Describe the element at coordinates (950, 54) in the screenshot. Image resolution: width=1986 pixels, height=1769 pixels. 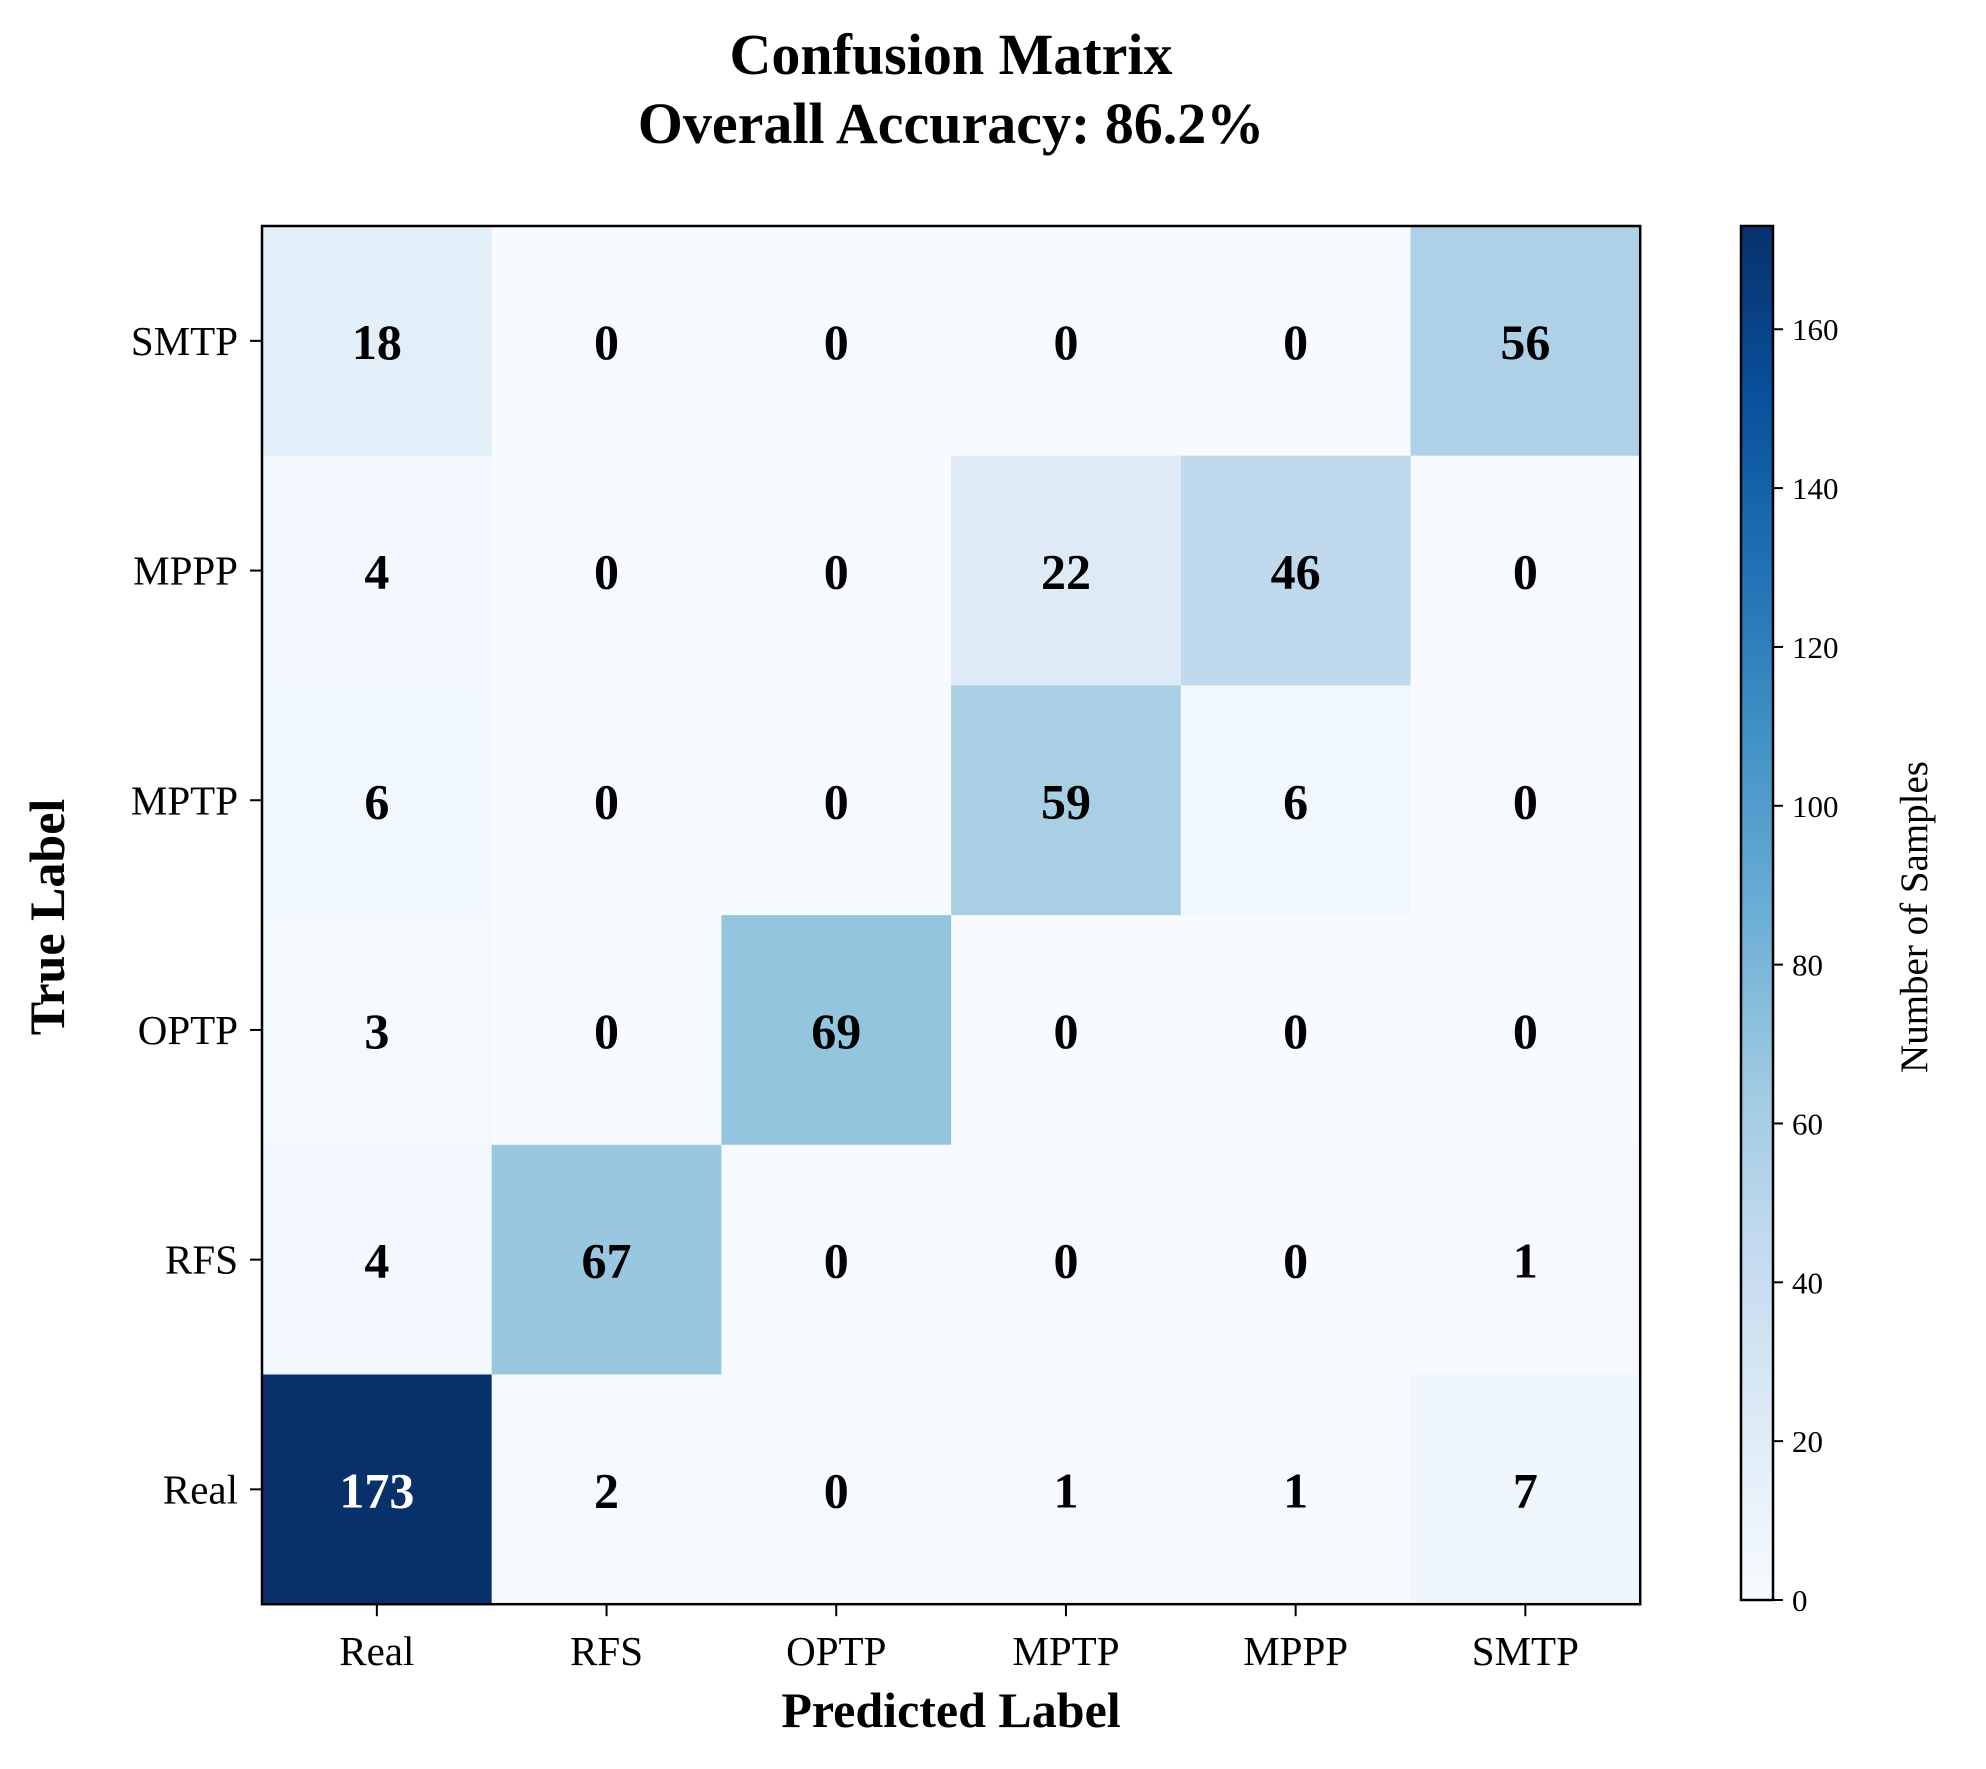
I see `chart-title-line1: Confusion Matrix` at that location.